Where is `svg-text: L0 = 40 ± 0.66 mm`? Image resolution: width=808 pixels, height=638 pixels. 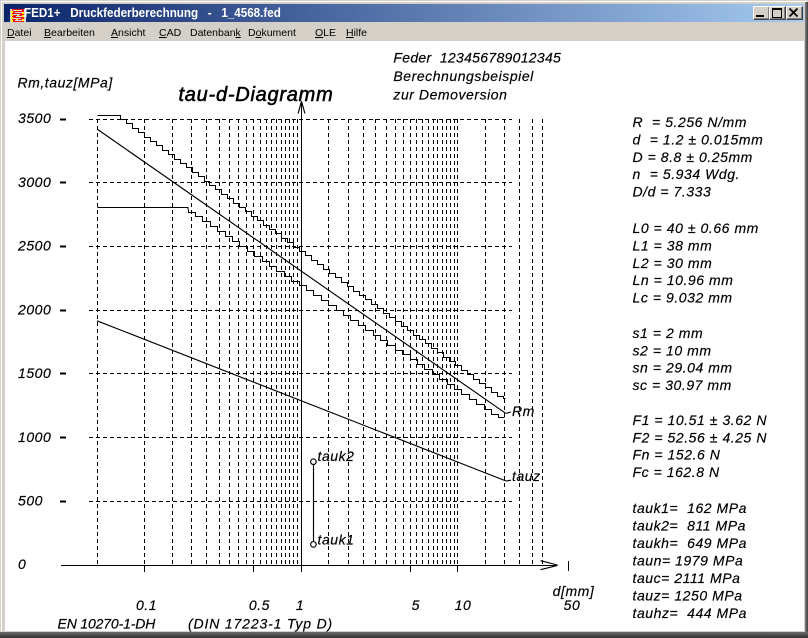 svg-text: L0 = 40 ± 0.66 mm is located at coordinates (696, 228).